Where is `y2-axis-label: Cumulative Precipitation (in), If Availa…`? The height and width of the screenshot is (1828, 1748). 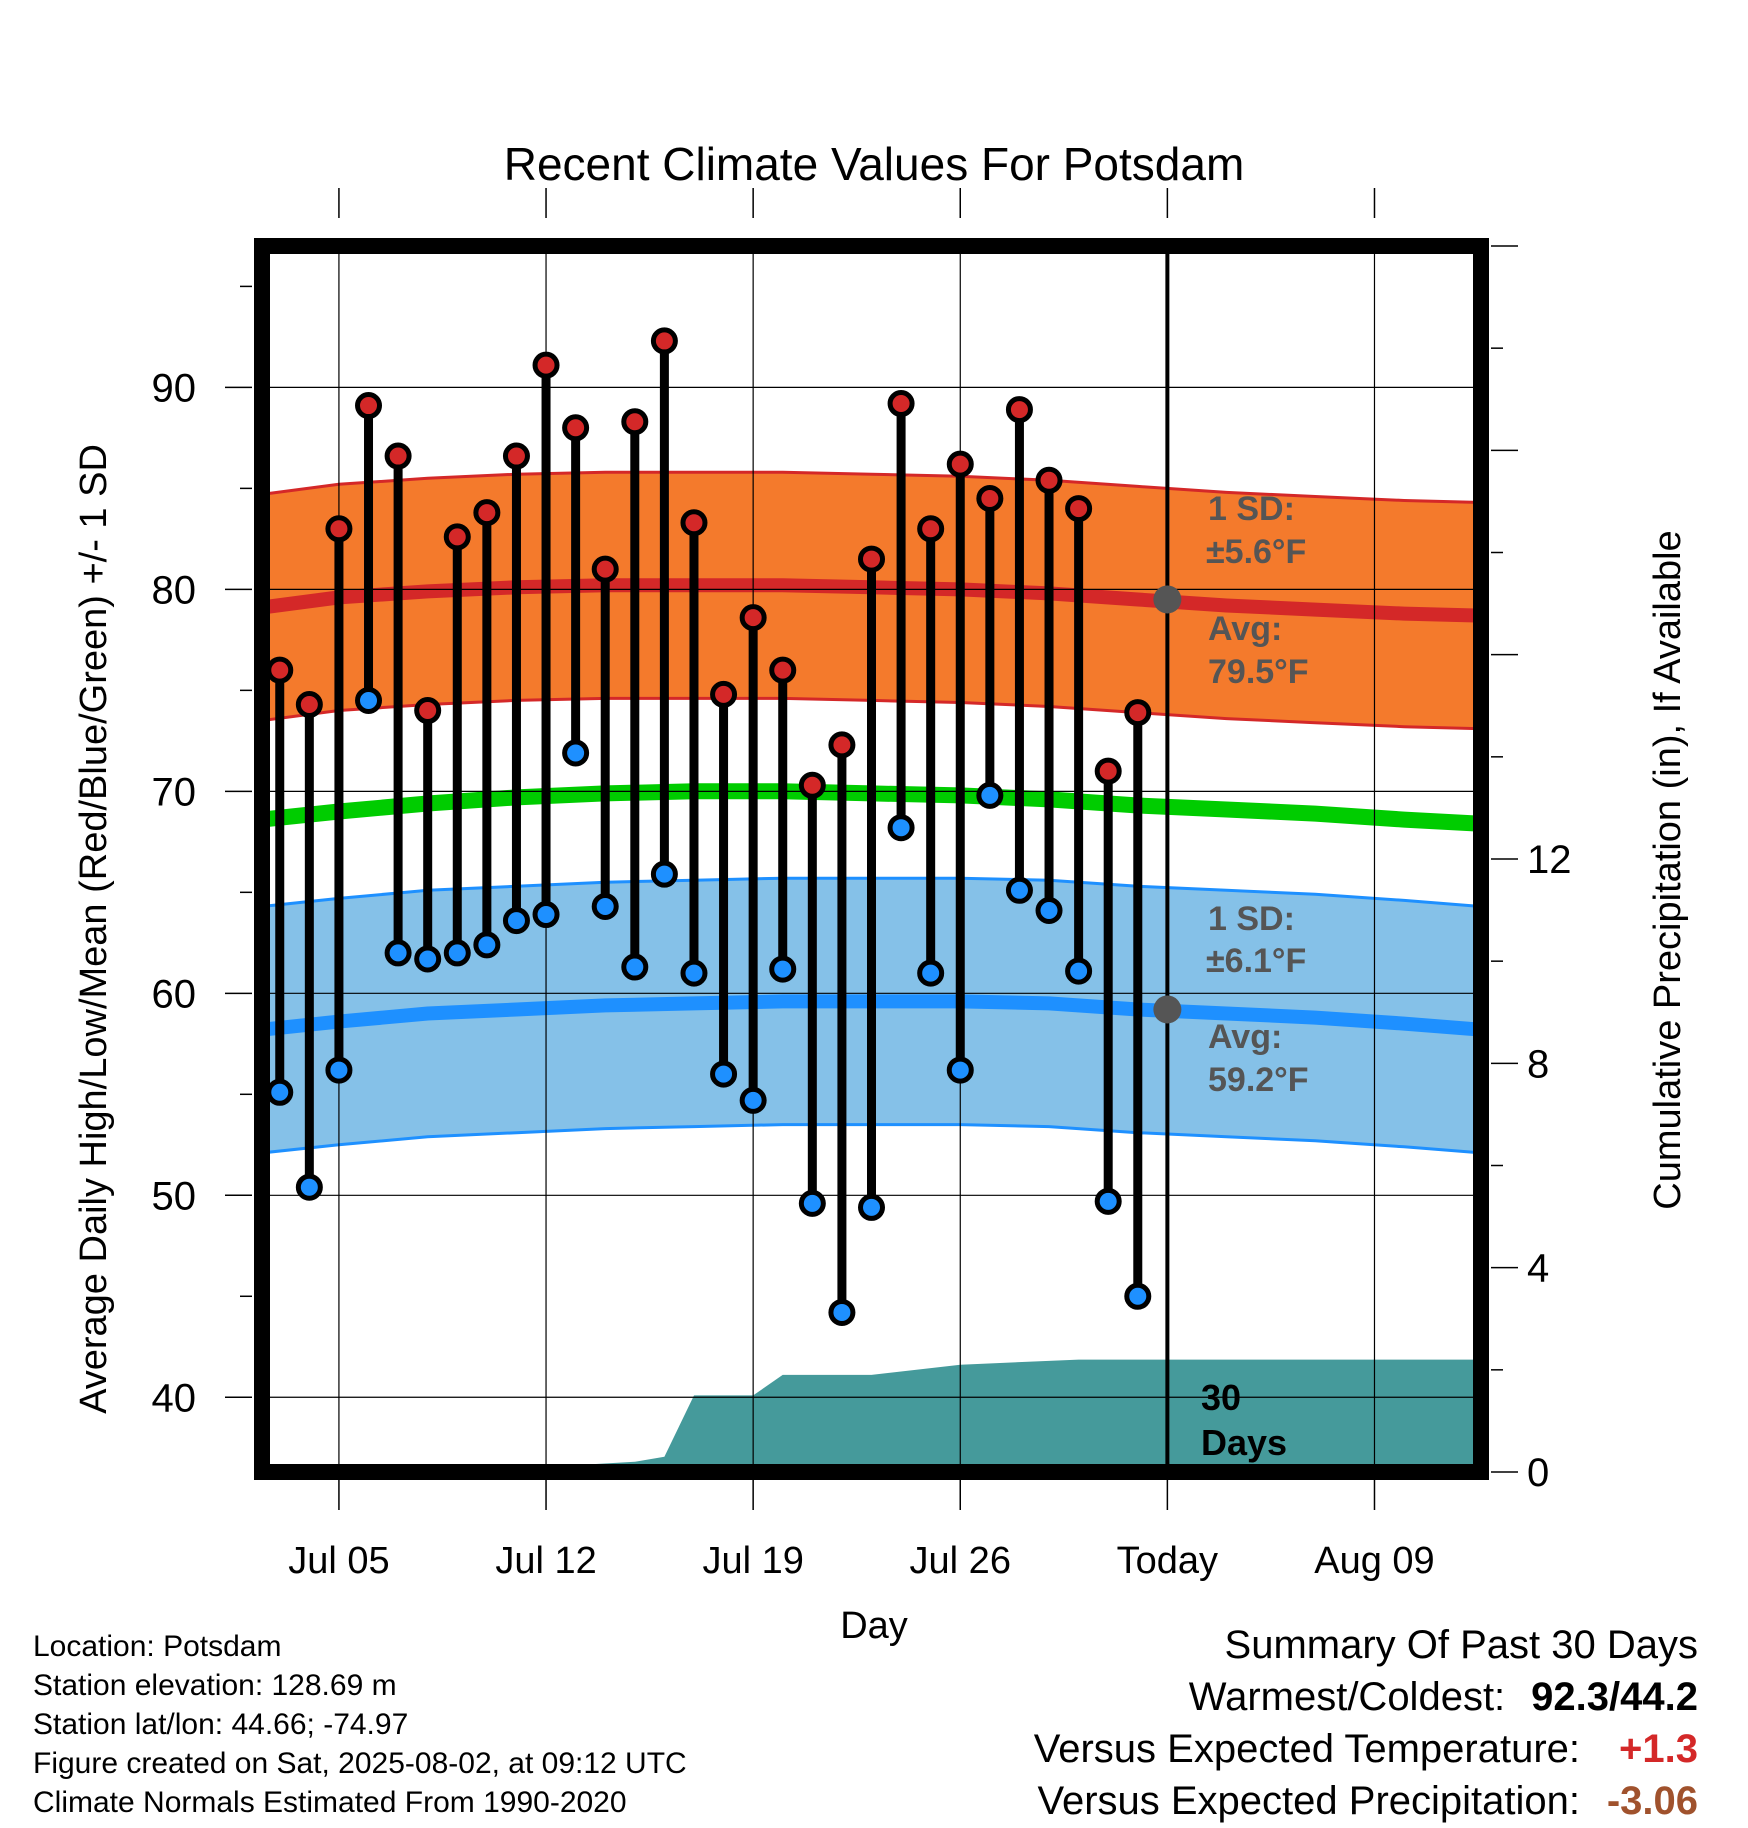 y2-axis-label: Cumulative Precipitation (in), If Availa… is located at coordinates (1668, 869).